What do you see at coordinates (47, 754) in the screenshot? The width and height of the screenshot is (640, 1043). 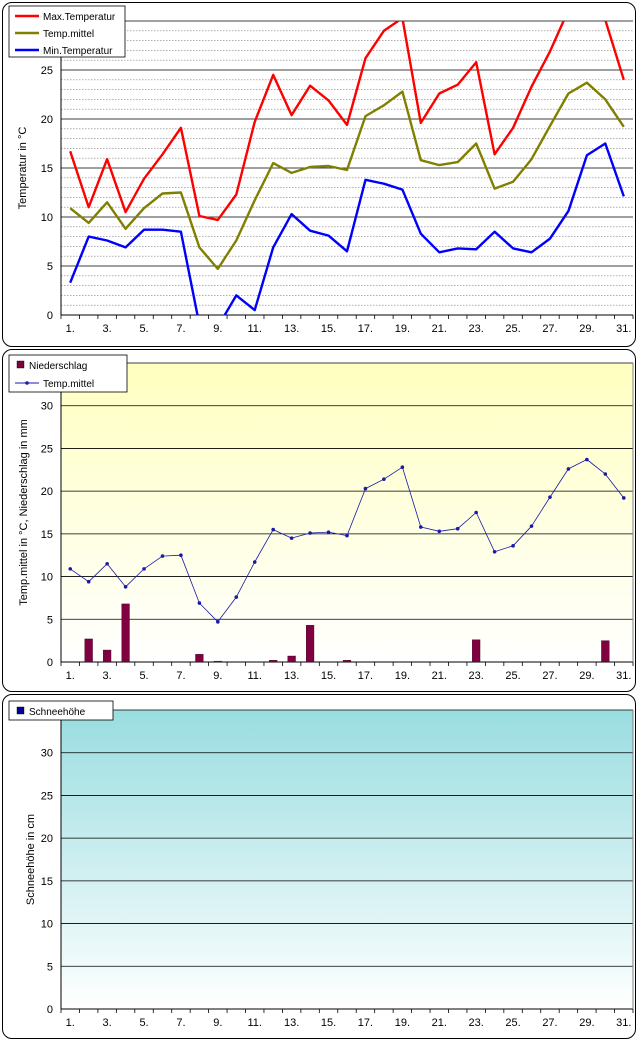 I see `y-tick-label: 30` at bounding box center [47, 754].